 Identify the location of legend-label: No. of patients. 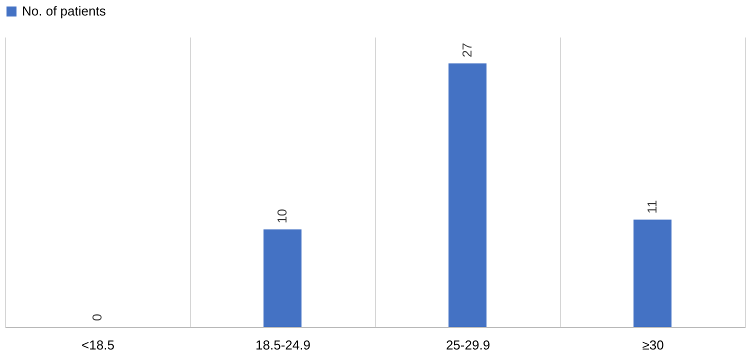
(64, 11).